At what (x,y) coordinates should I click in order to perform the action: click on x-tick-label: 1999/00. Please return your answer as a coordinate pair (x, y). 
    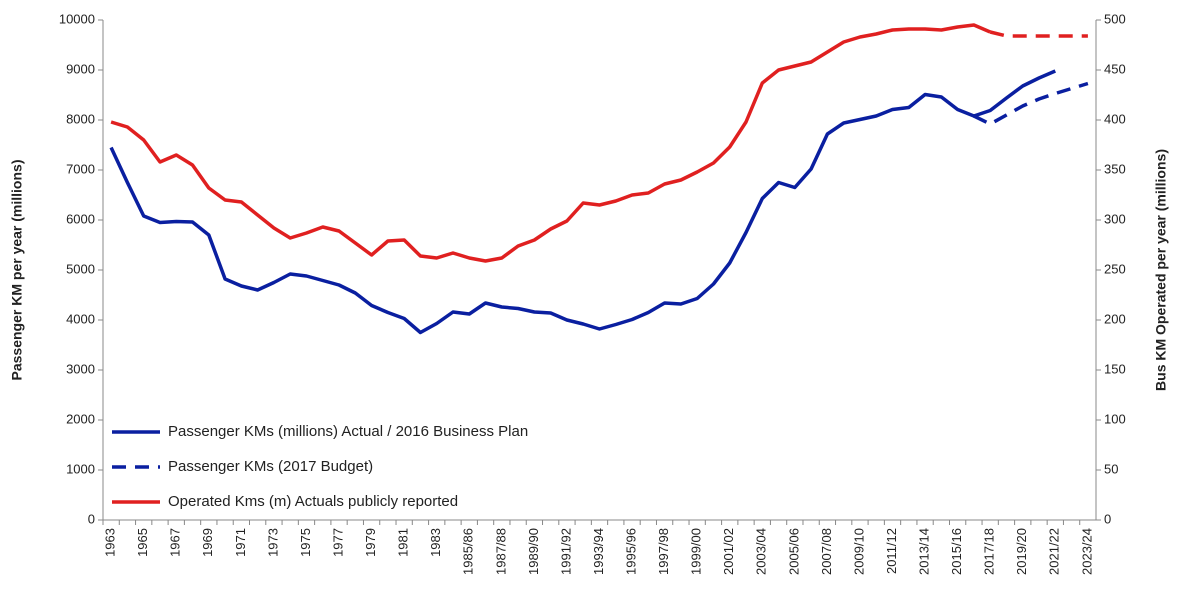
    Looking at the image, I should click on (696, 551).